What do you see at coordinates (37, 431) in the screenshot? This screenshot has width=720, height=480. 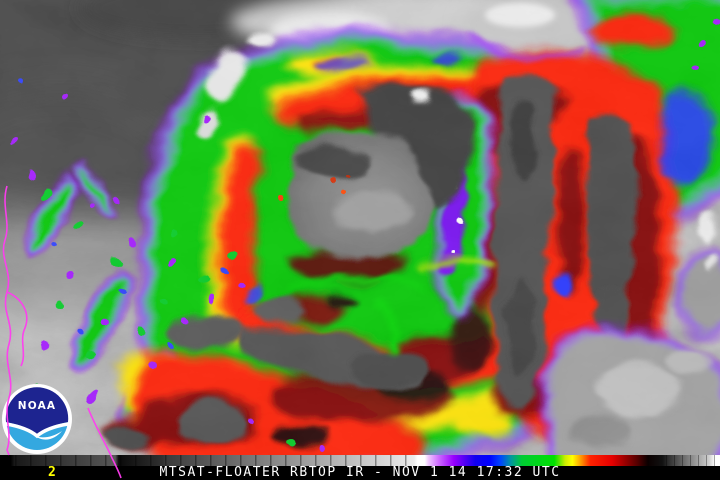 I see `seagull-icon` at bounding box center [37, 431].